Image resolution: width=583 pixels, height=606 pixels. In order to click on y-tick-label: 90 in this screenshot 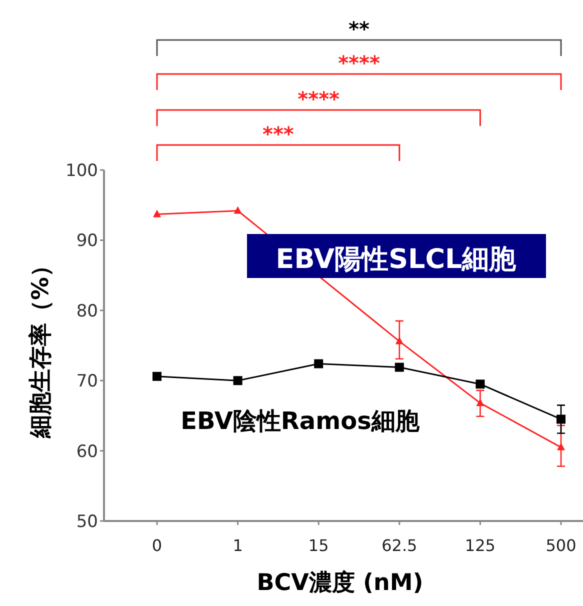, I will do `click(87, 241)`.